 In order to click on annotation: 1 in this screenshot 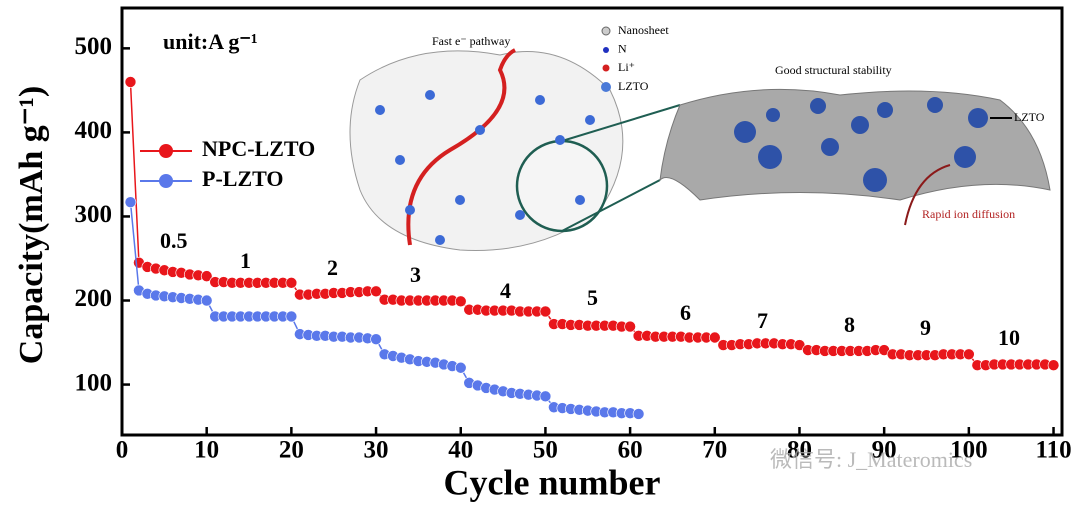, I will do `click(245, 260)`.